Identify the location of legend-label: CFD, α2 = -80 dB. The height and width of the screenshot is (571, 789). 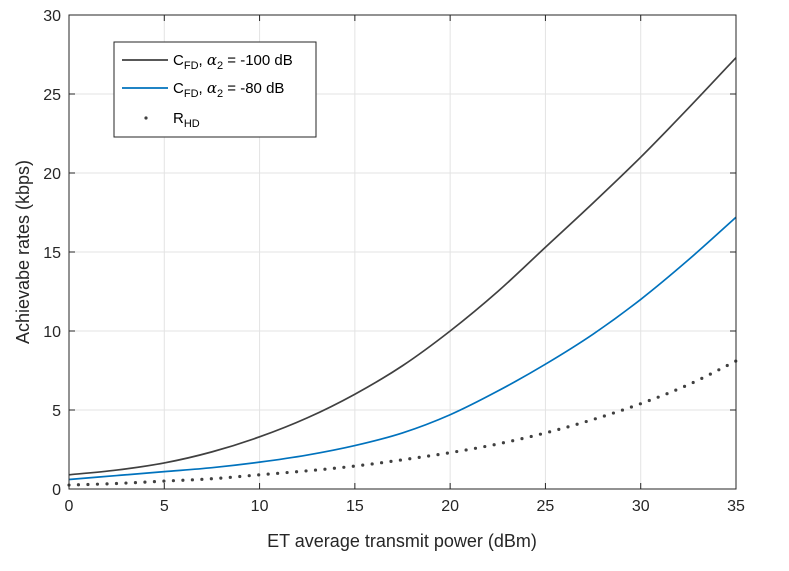
(228, 89).